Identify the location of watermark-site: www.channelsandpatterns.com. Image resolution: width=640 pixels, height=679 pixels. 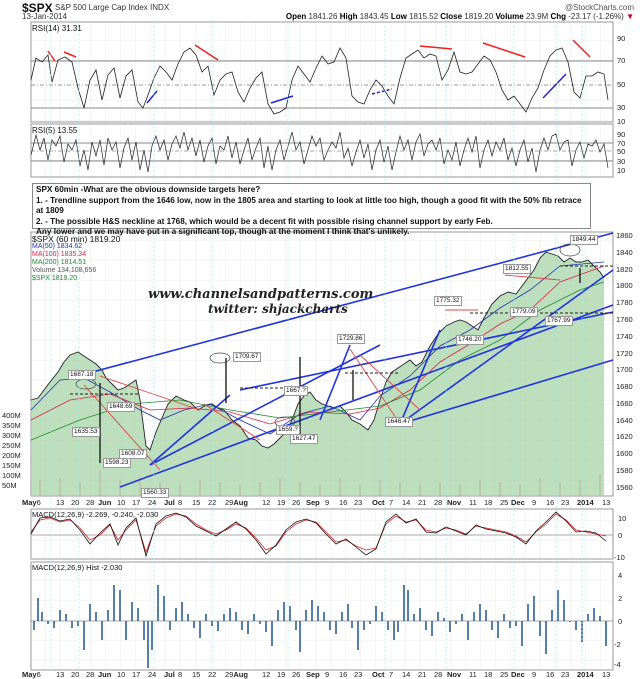
(261, 294).